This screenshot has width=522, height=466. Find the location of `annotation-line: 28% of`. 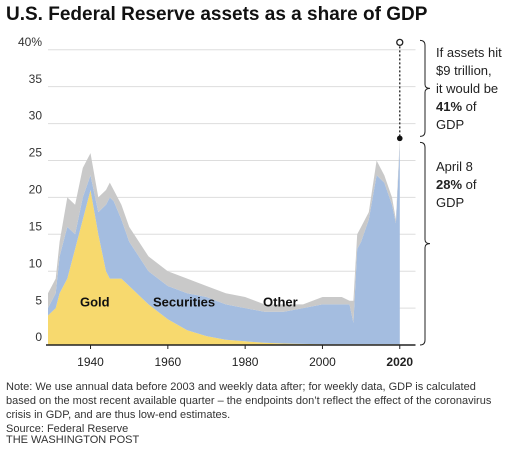

annotation-line: 28% of is located at coordinates (456, 185).